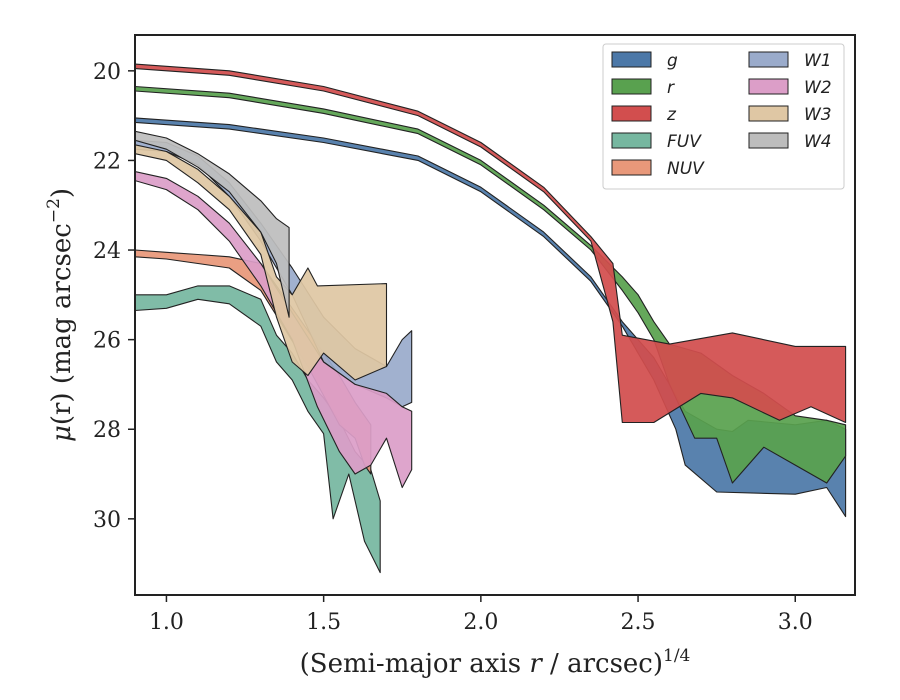  I want to click on y-tick-label: 22, so click(107, 161).